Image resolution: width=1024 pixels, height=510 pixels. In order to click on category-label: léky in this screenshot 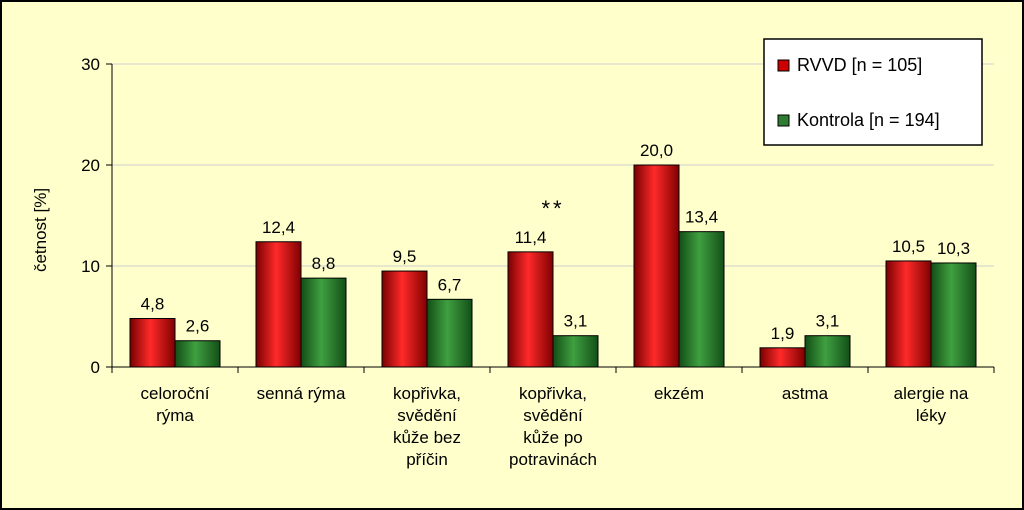, I will do `click(931, 415)`.